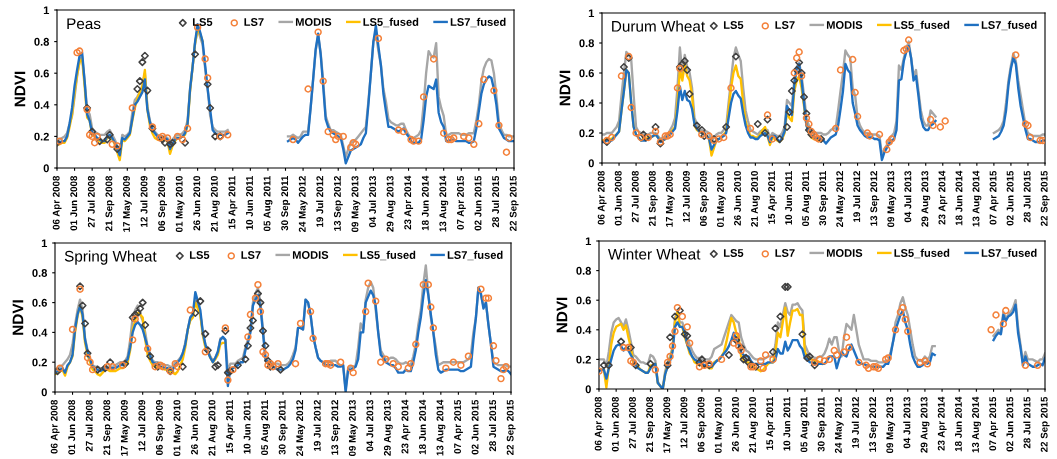 This screenshot has height=459, width=1057. What do you see at coordinates (425, 203) in the screenshot?
I see `x-tick-label: 18 Jun 2014` at bounding box center [425, 203].